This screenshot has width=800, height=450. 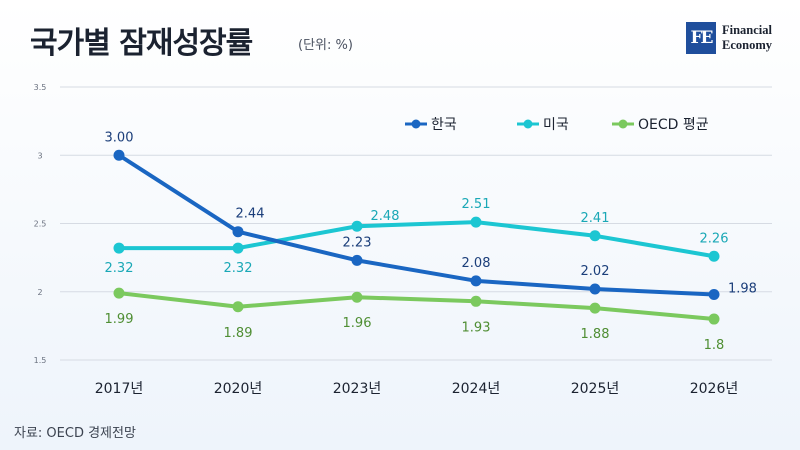 What do you see at coordinates (40, 224) in the screenshot?
I see `y-tick-label: 2.5` at bounding box center [40, 224].